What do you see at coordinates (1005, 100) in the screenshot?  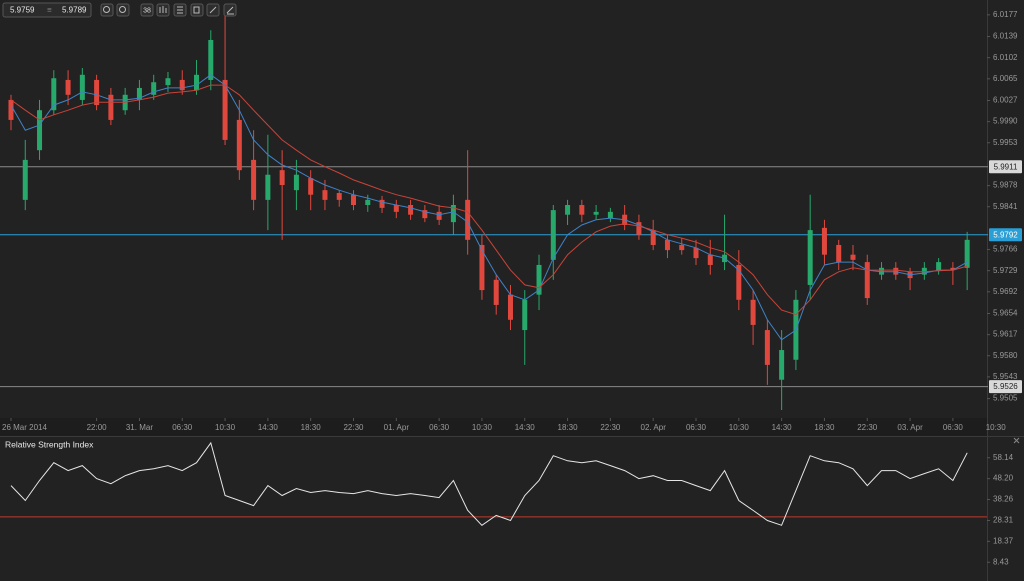 I see `y-tick-label: 6.0027` at bounding box center [1005, 100].